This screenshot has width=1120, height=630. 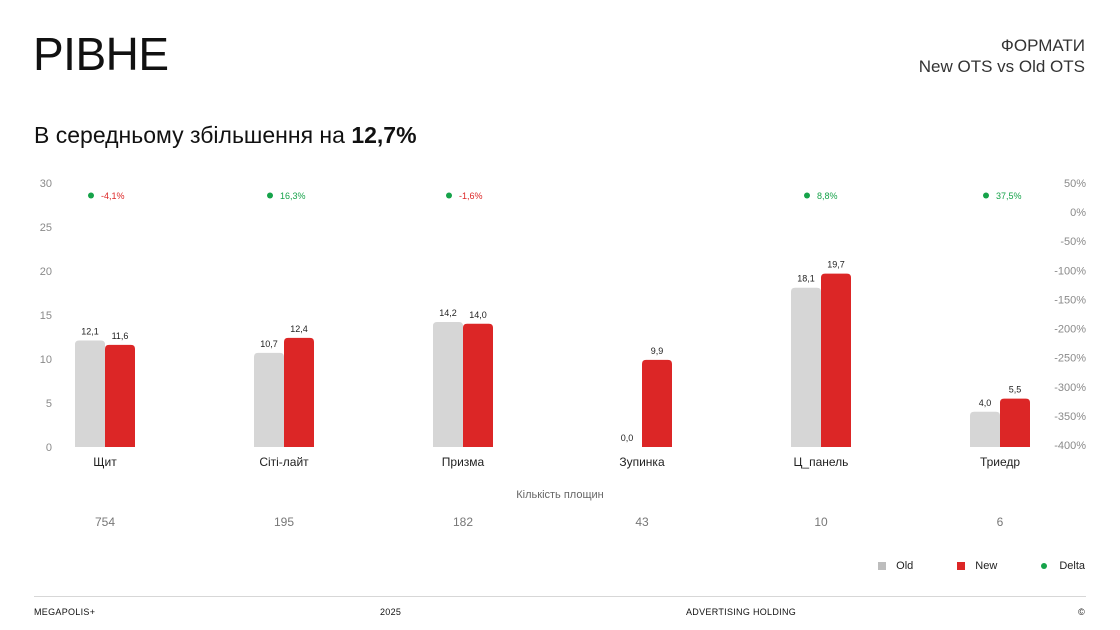 I want to click on data-label-old: 12,1, so click(x=90, y=332).